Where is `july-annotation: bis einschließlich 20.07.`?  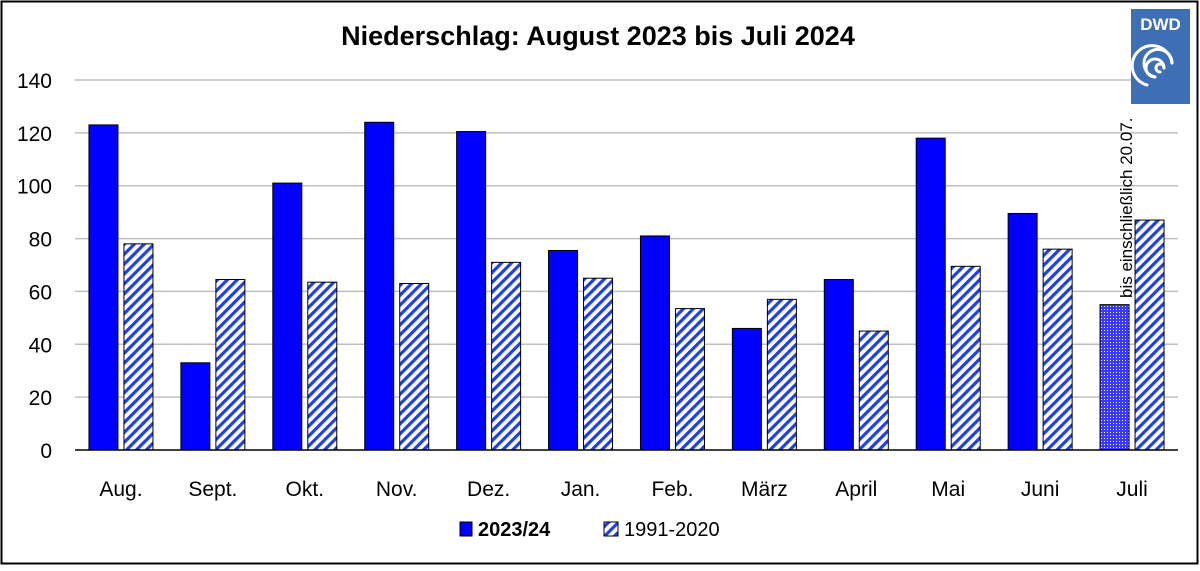 july-annotation: bis einschließlich 20.07. is located at coordinates (1126, 208).